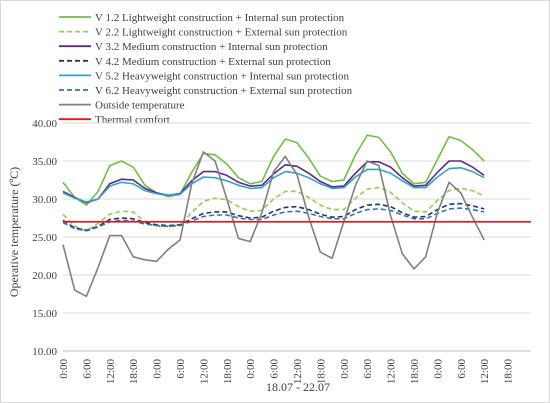 The height and width of the screenshot is (403, 550). I want to click on y-tick-label: 10.00, so click(44, 352).